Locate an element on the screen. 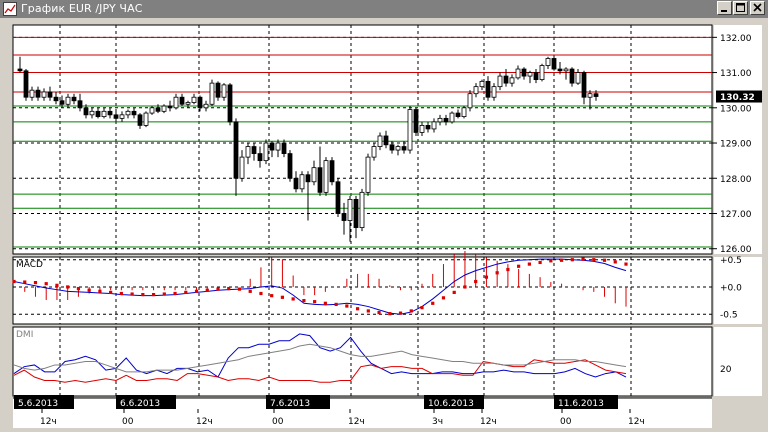 The image size is (768, 432). date-badge-label: 7.6.2013 is located at coordinates (290, 404).